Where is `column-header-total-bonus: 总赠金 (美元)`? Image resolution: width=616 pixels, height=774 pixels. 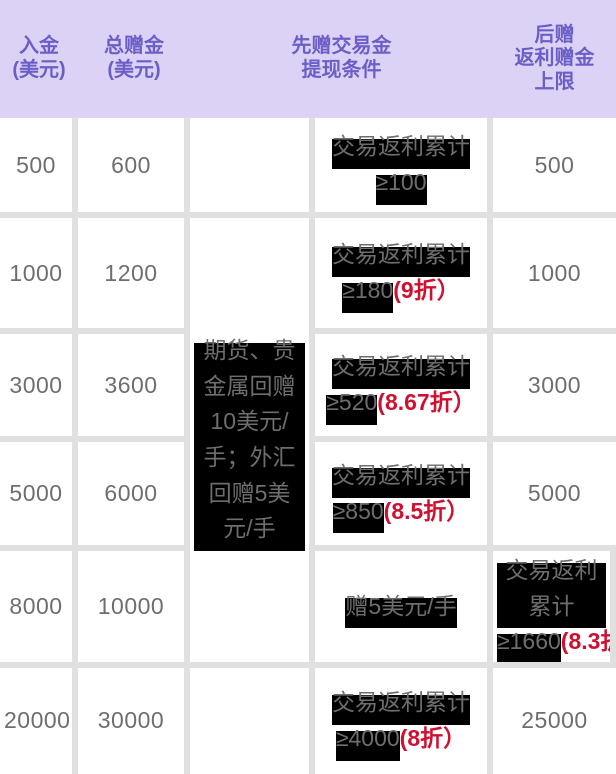 column-header-total-bonus: 总赠金 (美元) is located at coordinates (134, 59).